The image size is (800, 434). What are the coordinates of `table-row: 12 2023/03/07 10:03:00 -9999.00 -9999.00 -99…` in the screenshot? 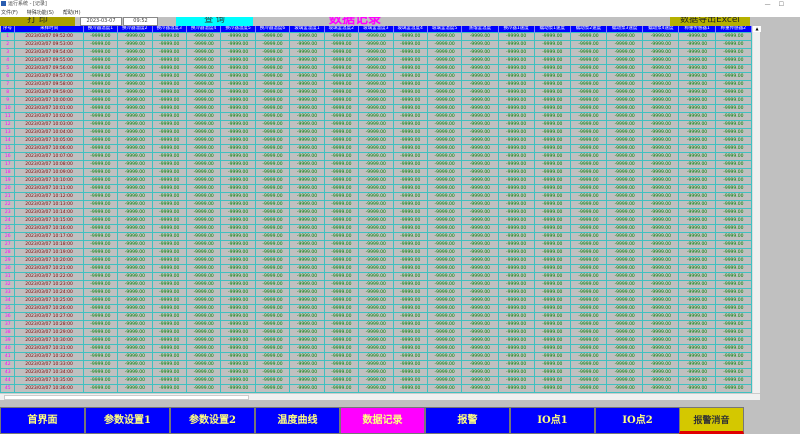 It's located at (376, 124).